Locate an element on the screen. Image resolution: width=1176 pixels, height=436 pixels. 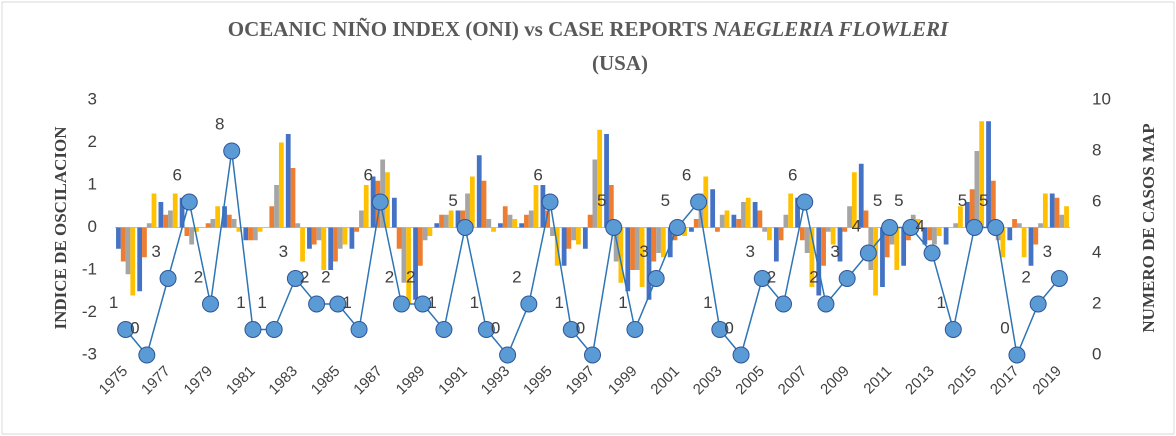
y-tick-label: 2 is located at coordinates (92, 141).